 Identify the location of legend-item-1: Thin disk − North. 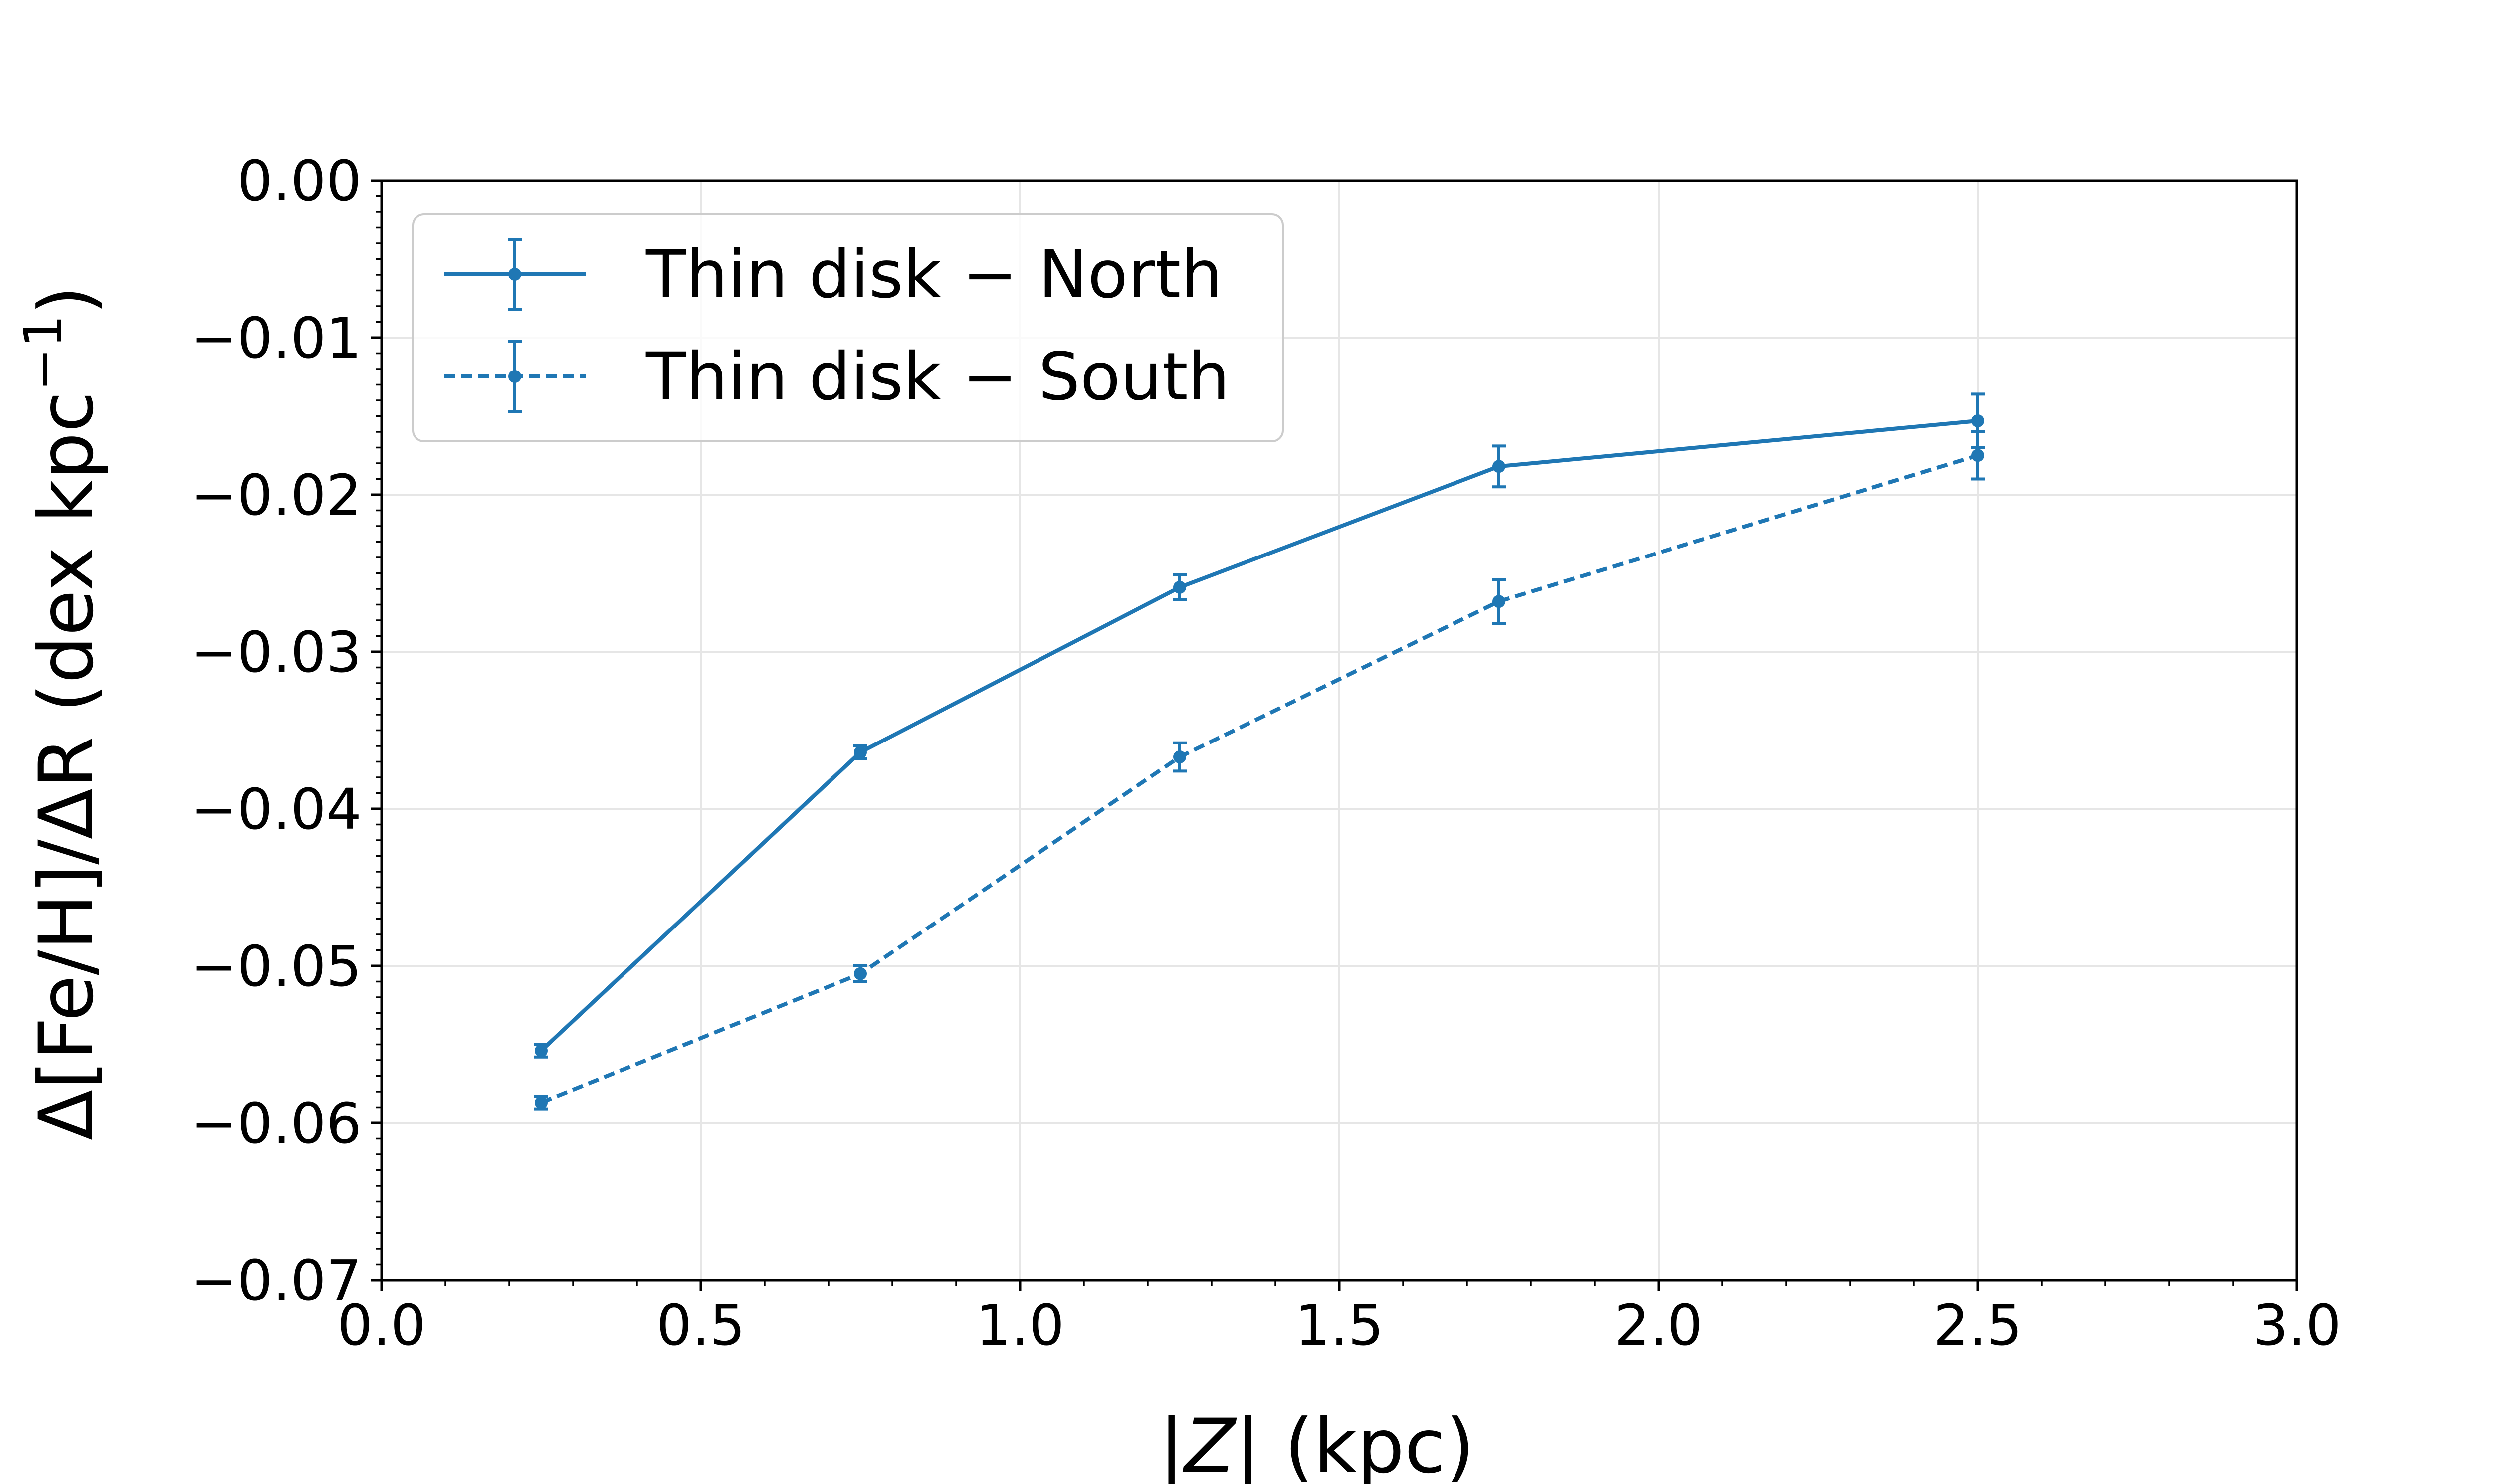
(833, 274).